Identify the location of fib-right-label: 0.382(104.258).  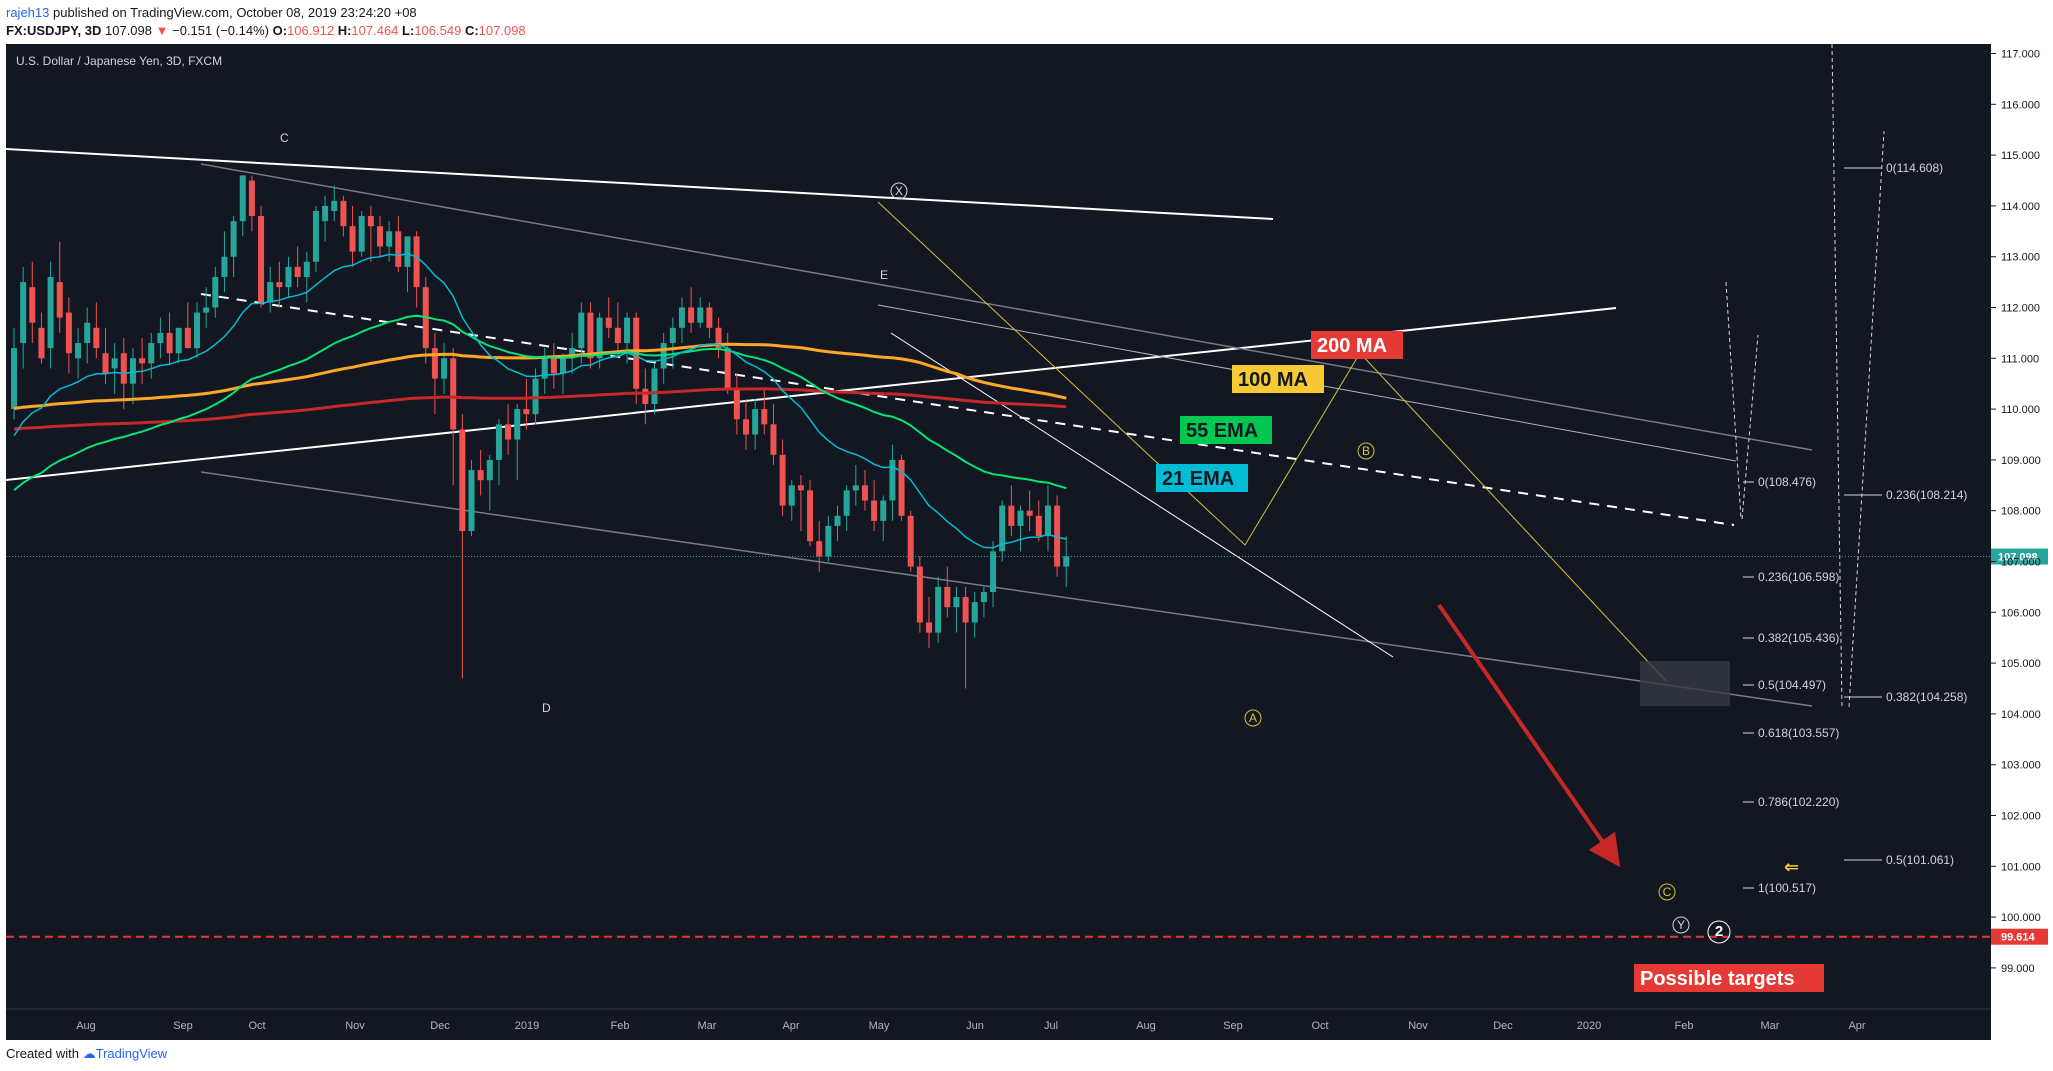
(1926, 697).